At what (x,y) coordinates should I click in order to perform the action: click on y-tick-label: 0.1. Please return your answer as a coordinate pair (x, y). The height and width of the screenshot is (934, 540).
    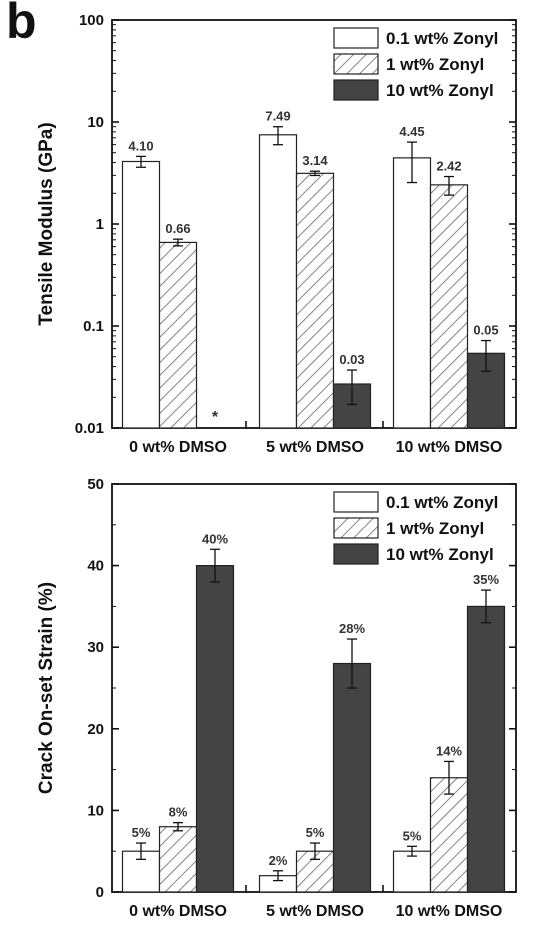
    Looking at the image, I should click on (93, 326).